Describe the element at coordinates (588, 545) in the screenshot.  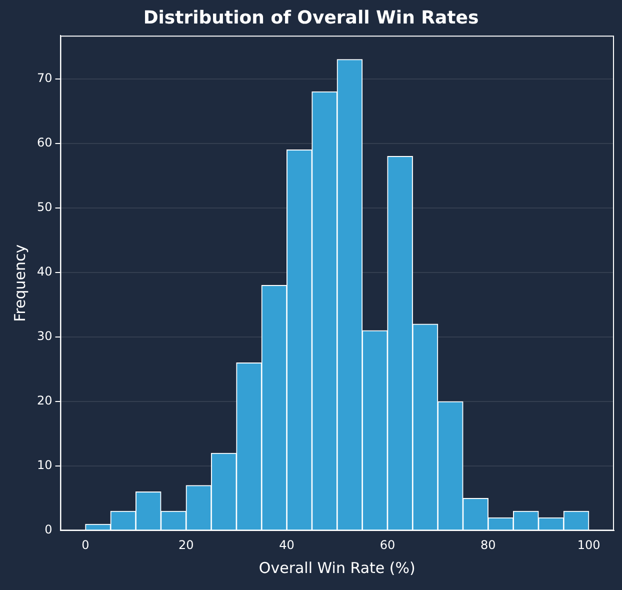
I see `x-tick-label: 100` at that location.